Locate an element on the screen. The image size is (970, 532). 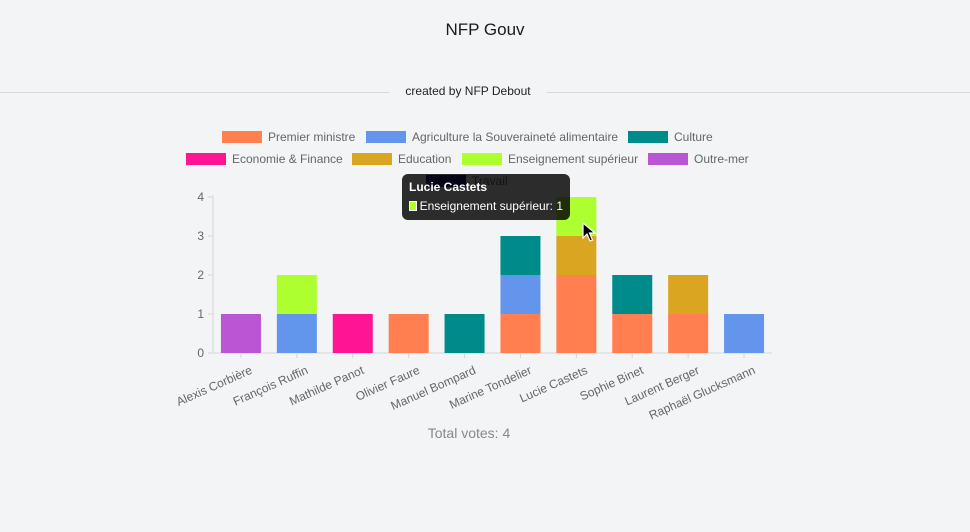
legend-label: Premier ministre is located at coordinates (312, 137).